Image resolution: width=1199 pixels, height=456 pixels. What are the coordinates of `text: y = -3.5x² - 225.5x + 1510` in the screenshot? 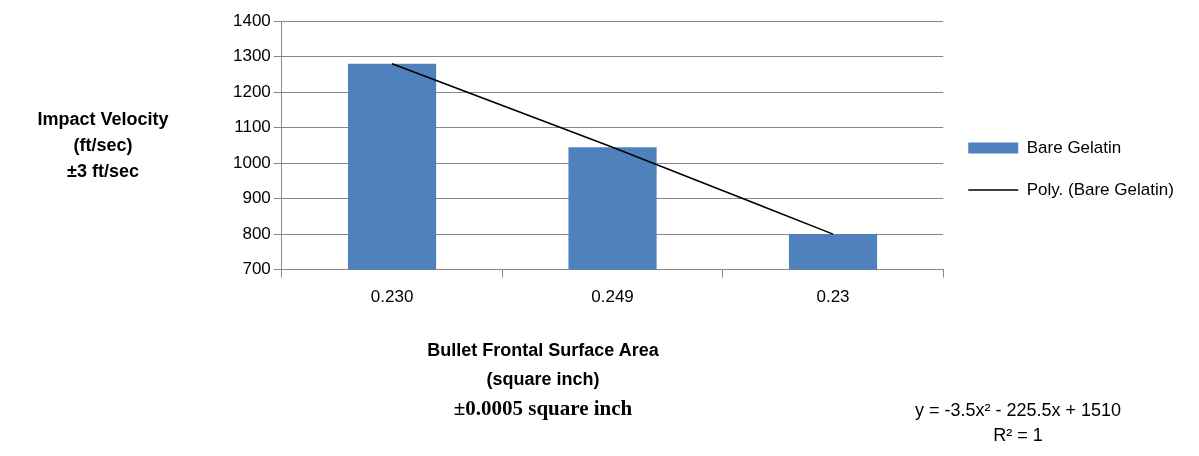 It's located at (1018, 410).